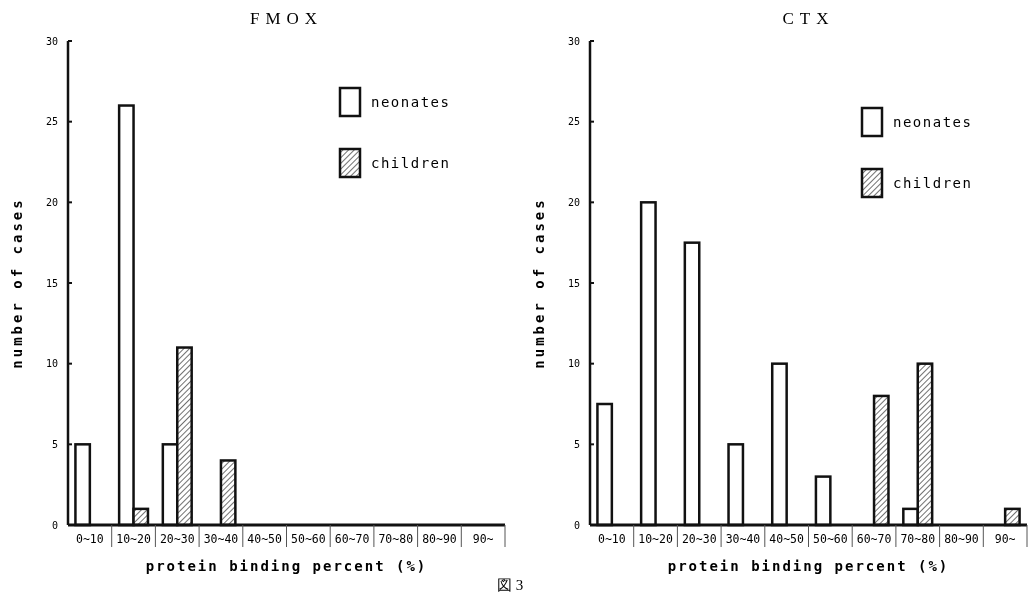 This screenshot has width=1029, height=596. Describe the element at coordinates (510, 585) in the screenshot. I see `caption: 図 3` at that location.